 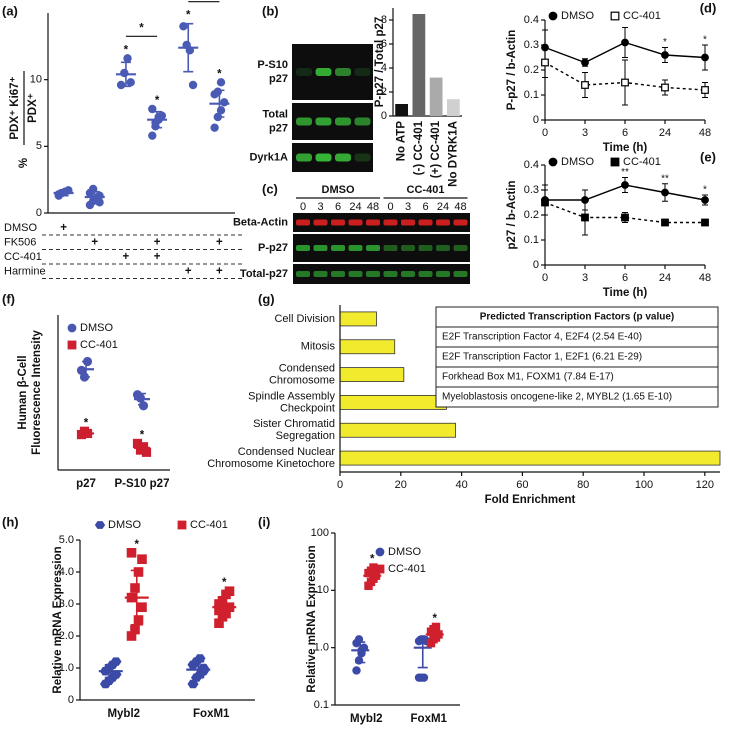 I want to click on y-tick-label: 0.3, so click(x=531, y=190).